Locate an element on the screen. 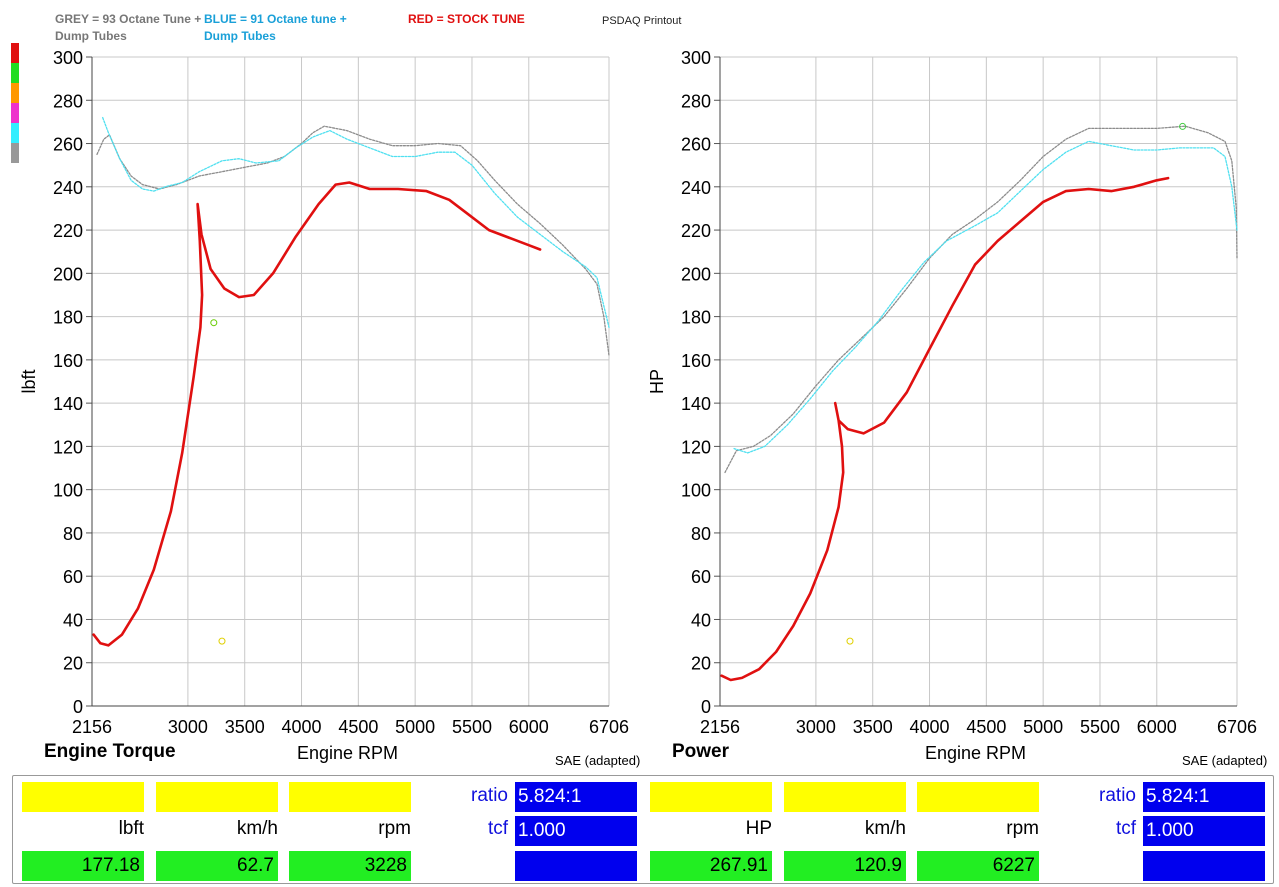 The image size is (1279, 887). power-y-tick-label: 160 is located at coordinates (696, 361).